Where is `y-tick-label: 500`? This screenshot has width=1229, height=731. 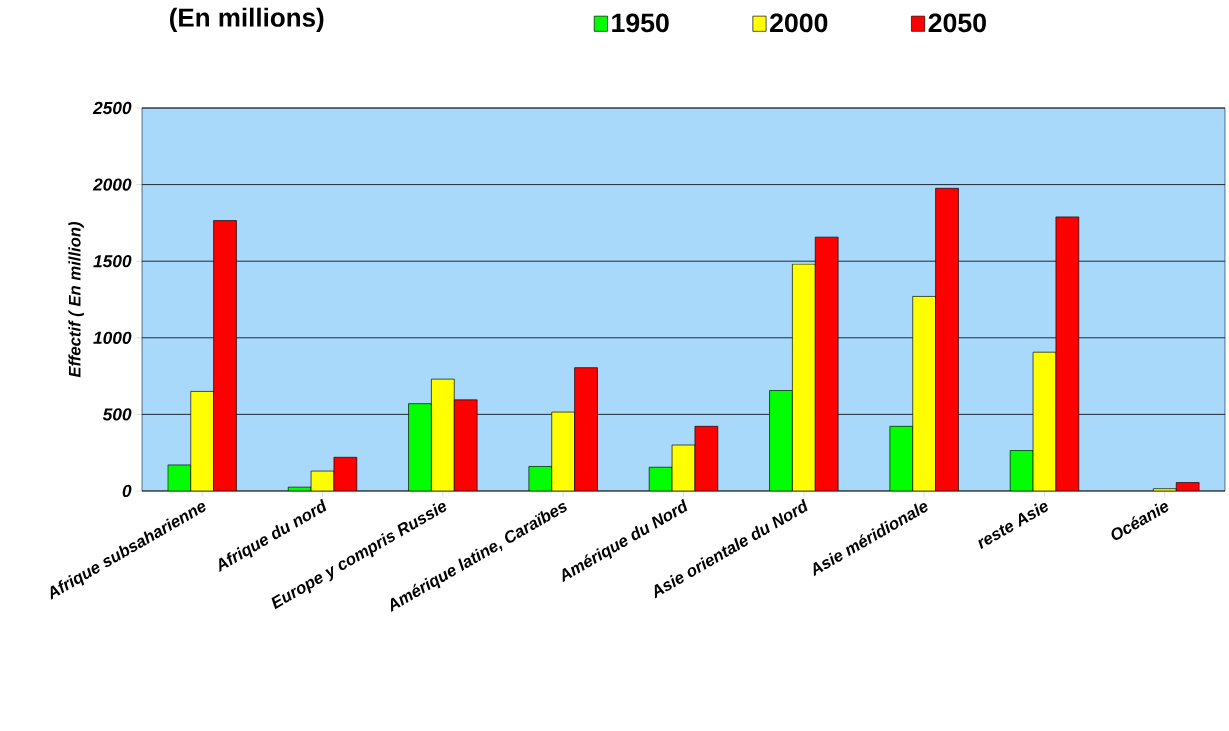 y-tick-label: 500 is located at coordinates (117, 414).